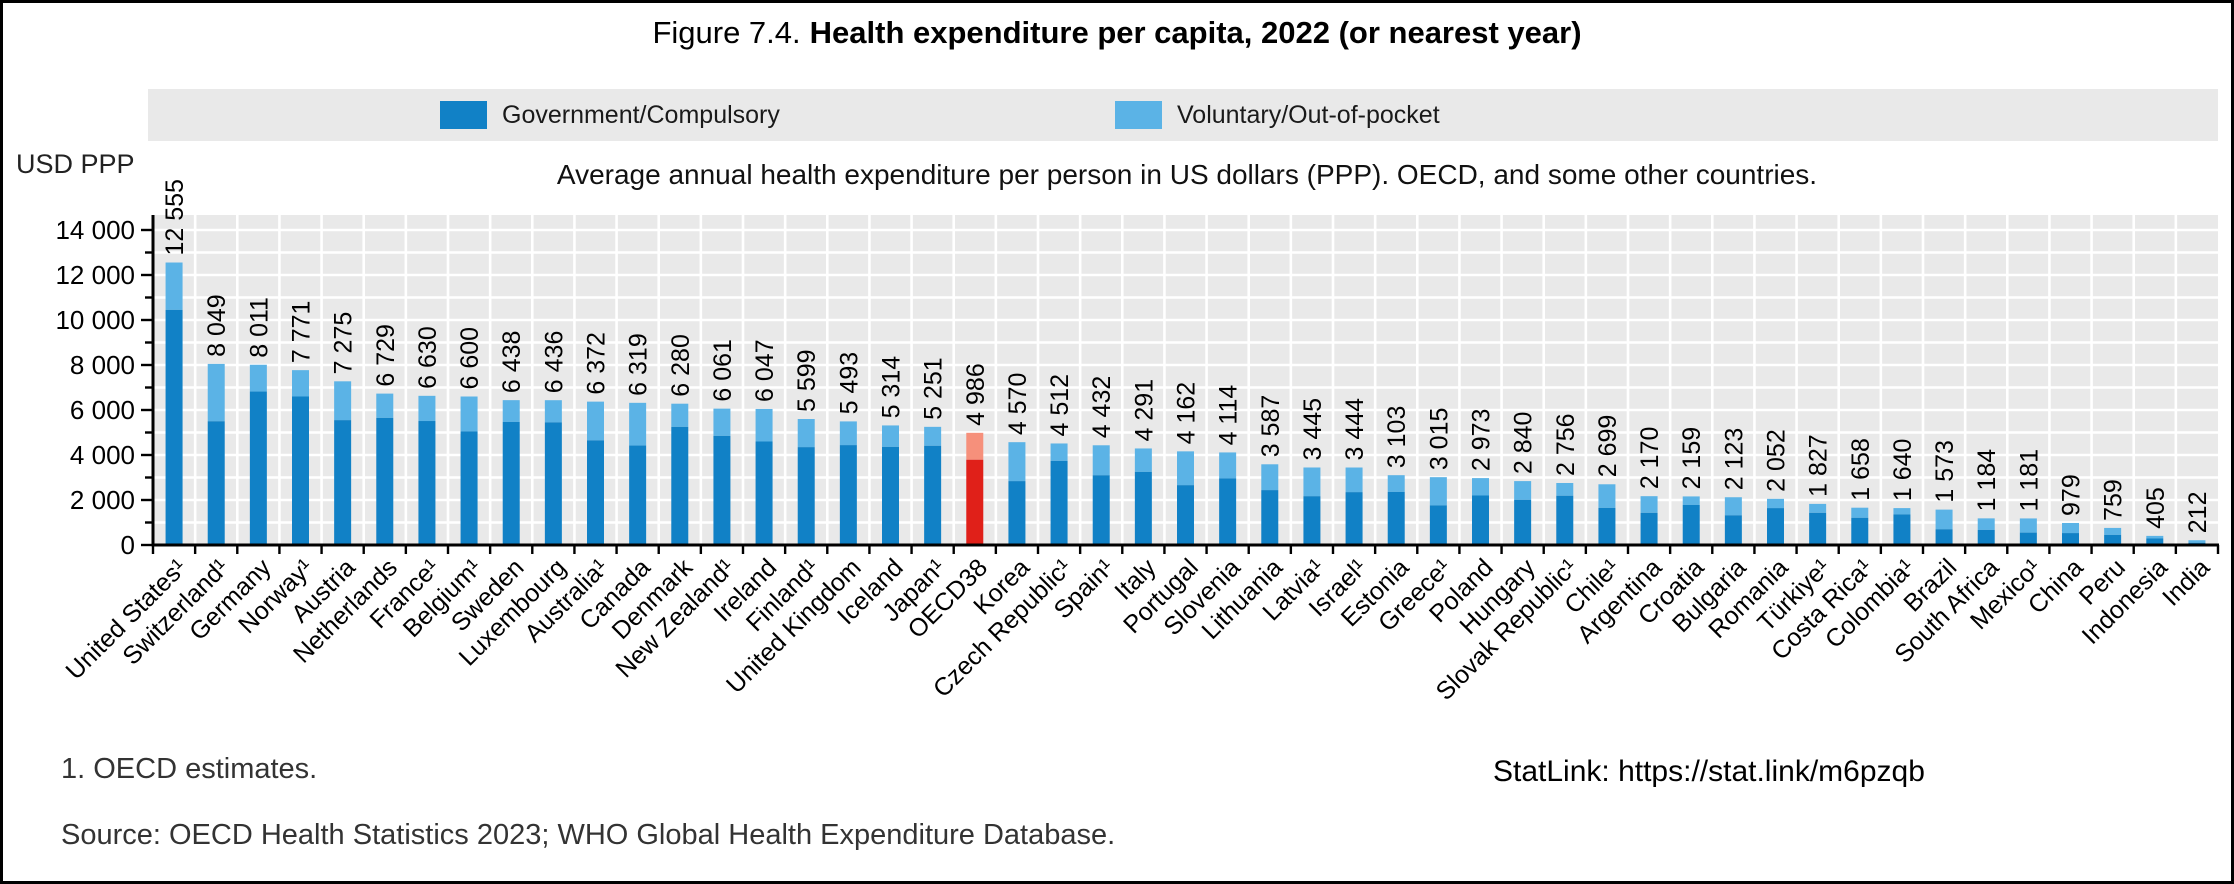 The width and height of the screenshot is (2234, 884). Describe the element at coordinates (765, 370) in the screenshot. I see `value-label: 6 047` at that location.